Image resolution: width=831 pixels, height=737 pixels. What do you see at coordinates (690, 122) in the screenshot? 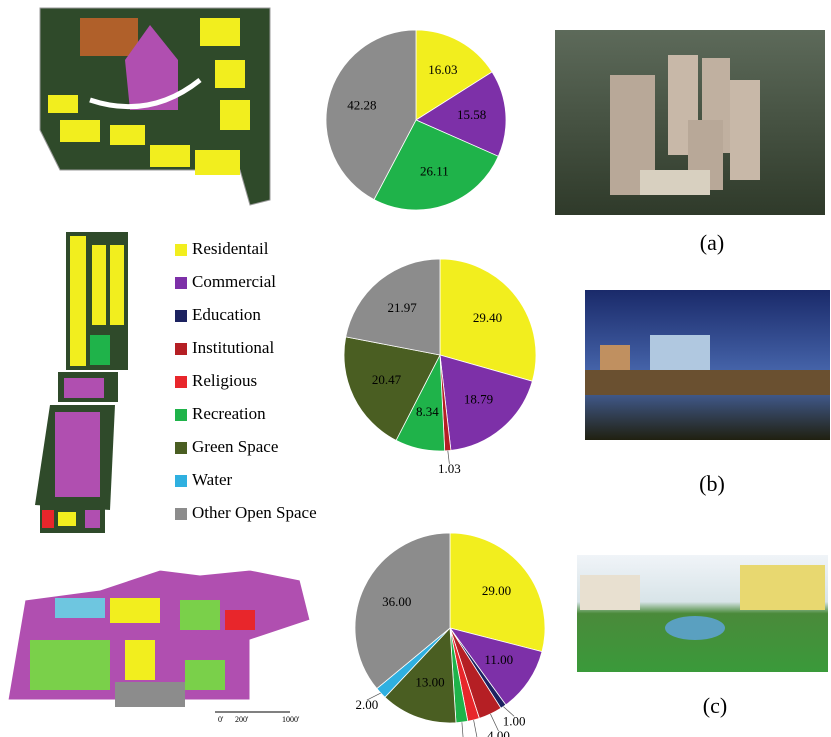
I see `photo-a` at bounding box center [690, 122].